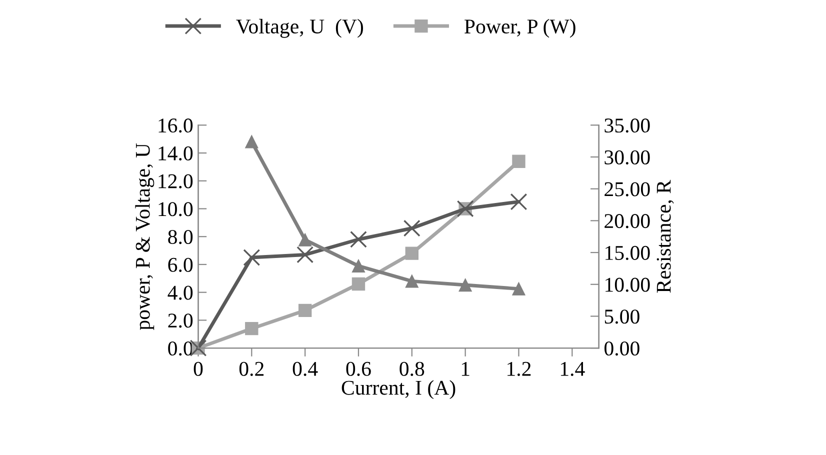  I want to click on y-tick-label: 6.0, so click(180, 265).